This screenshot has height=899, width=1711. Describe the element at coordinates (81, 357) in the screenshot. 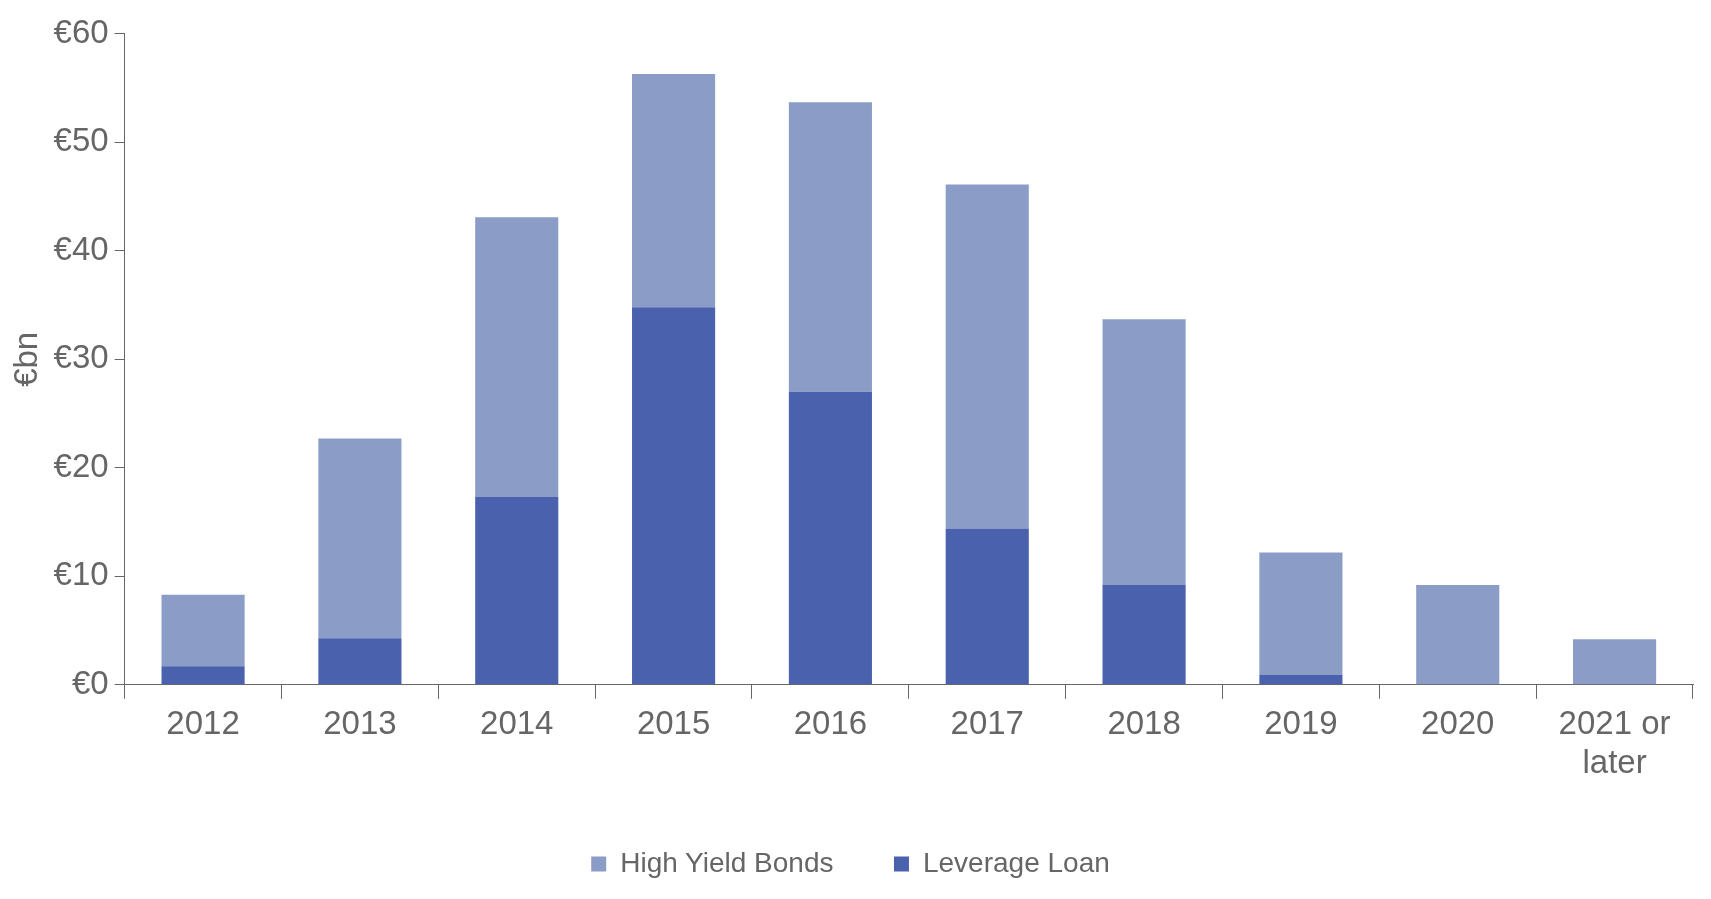

I see `y-tick-label: €30` at that location.